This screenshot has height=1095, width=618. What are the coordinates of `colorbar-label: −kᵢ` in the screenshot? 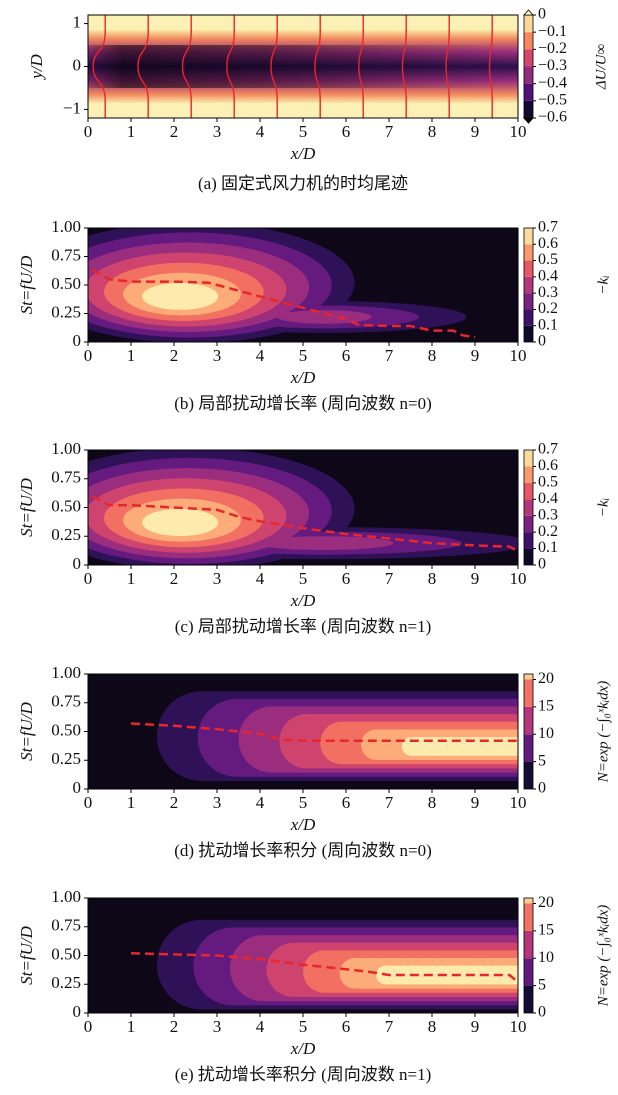 It's located at (603, 507).